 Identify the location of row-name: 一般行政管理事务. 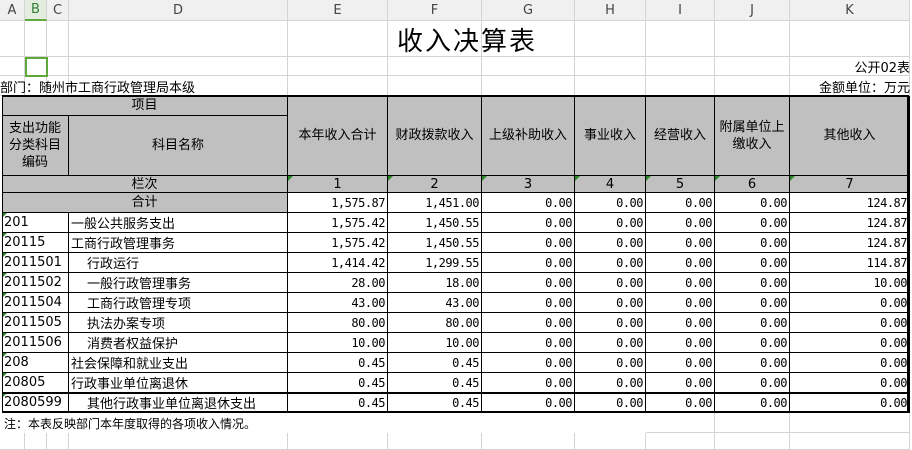
(178, 283).